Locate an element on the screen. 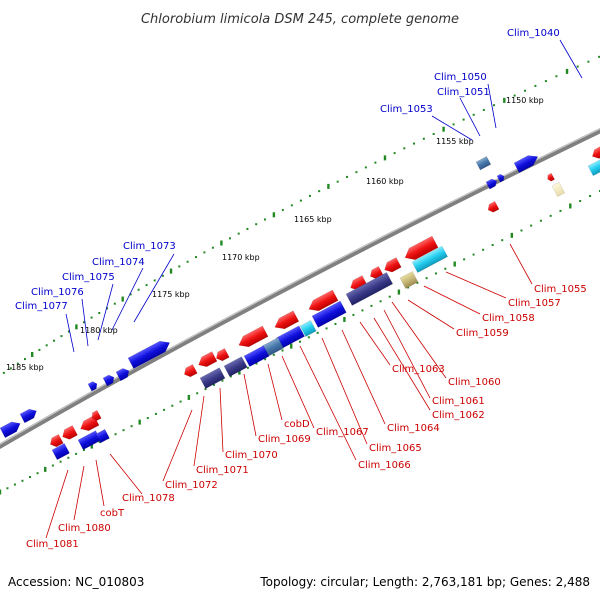 This screenshot has height=600, width=600. gene-label-bottom: Clim_1080 is located at coordinates (84, 528).